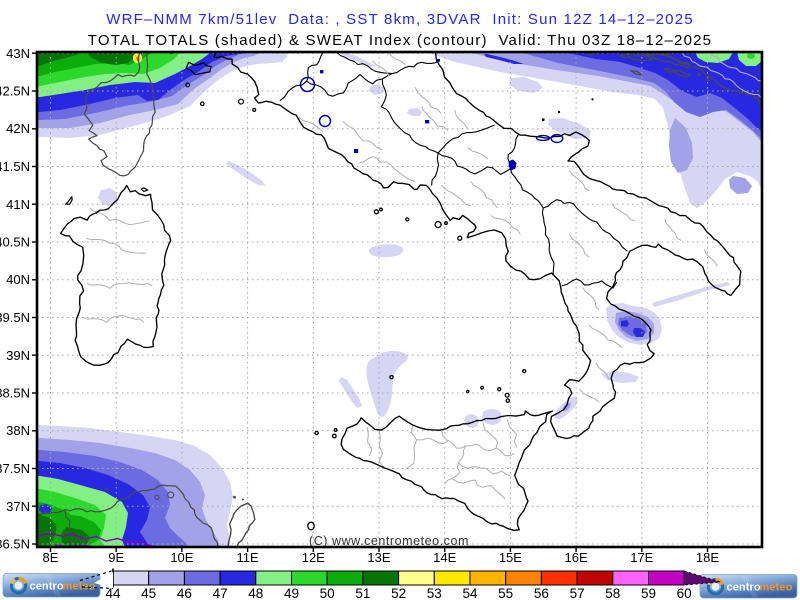  I want to click on svg-text: 60, so click(684, 593).